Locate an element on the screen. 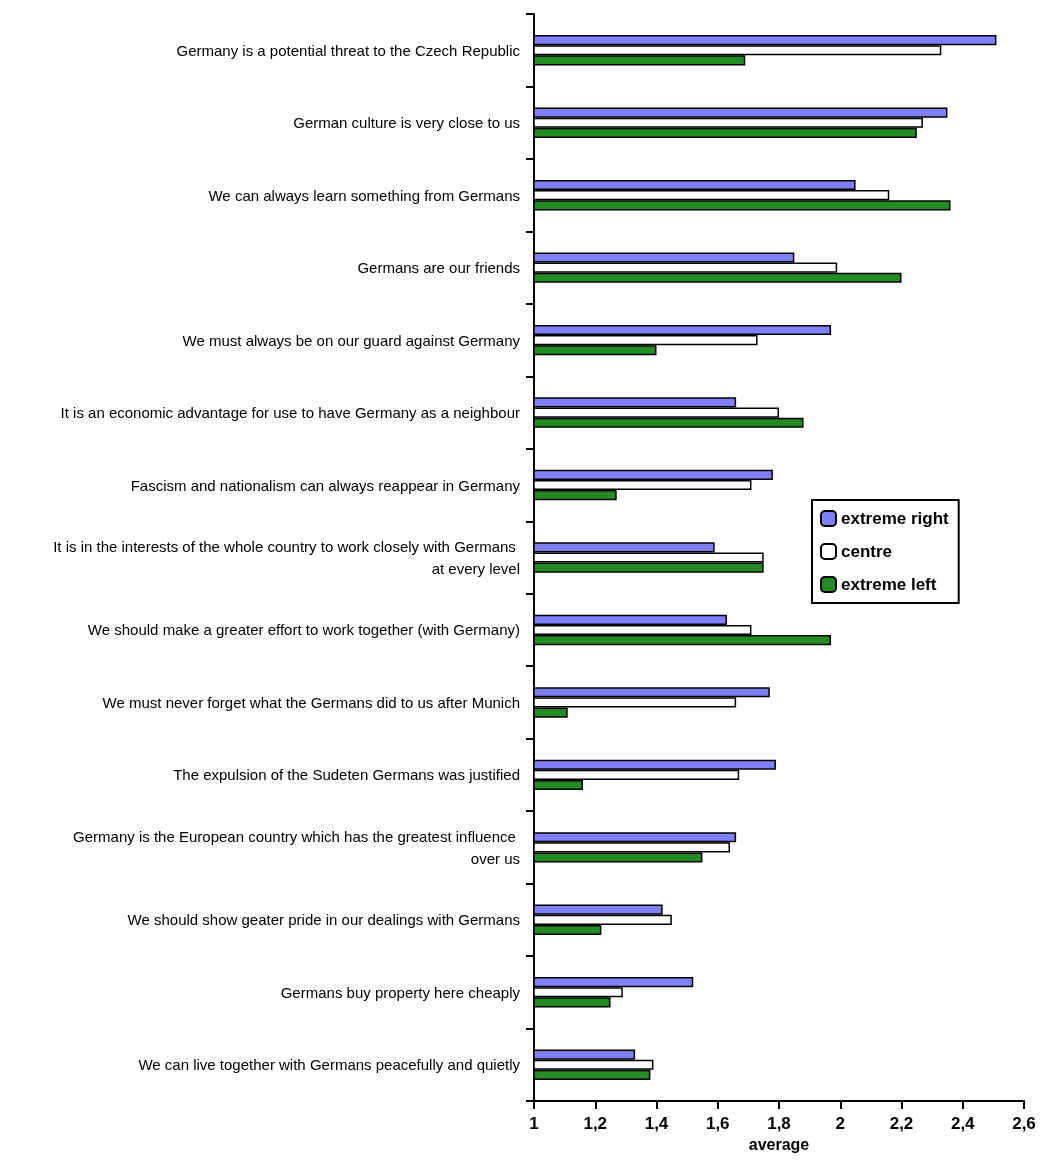 This screenshot has width=1041, height=1171. x-tick-label: 2,4 is located at coordinates (963, 1123).